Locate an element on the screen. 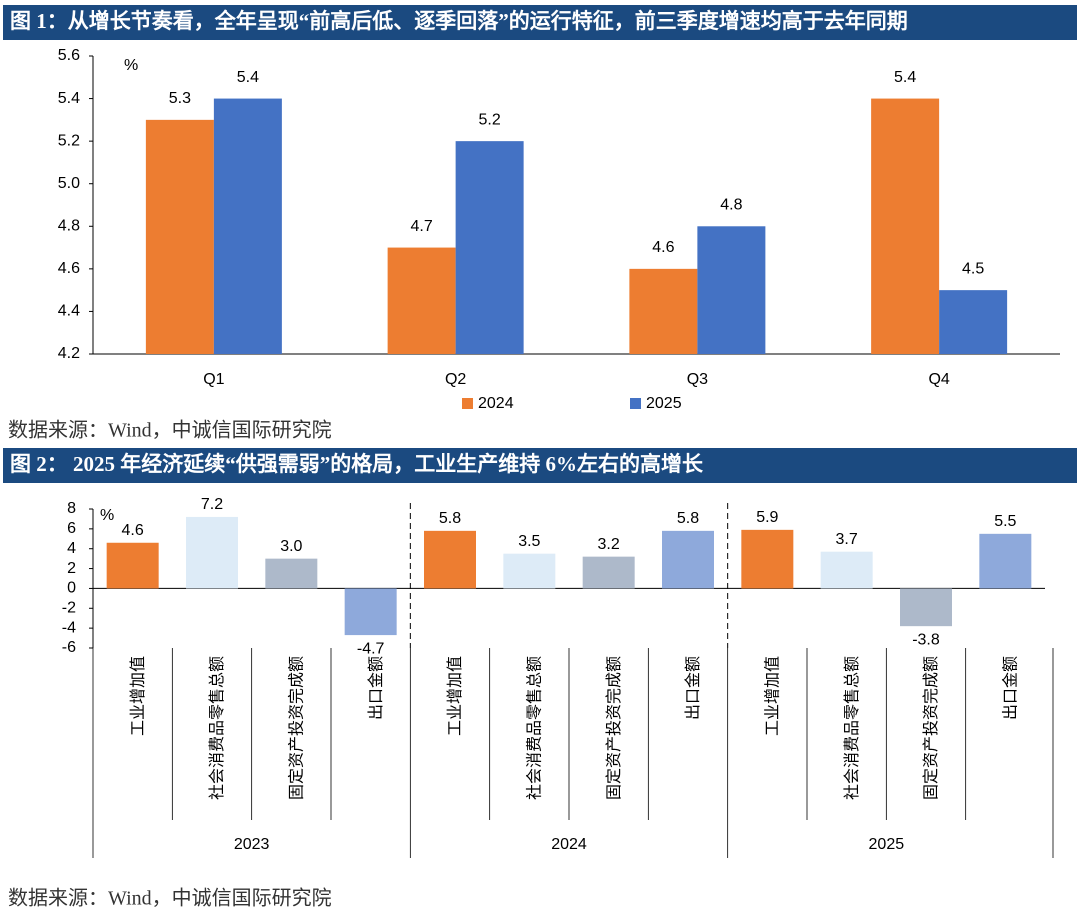  y-tick-label: 2 is located at coordinates (71, 568).